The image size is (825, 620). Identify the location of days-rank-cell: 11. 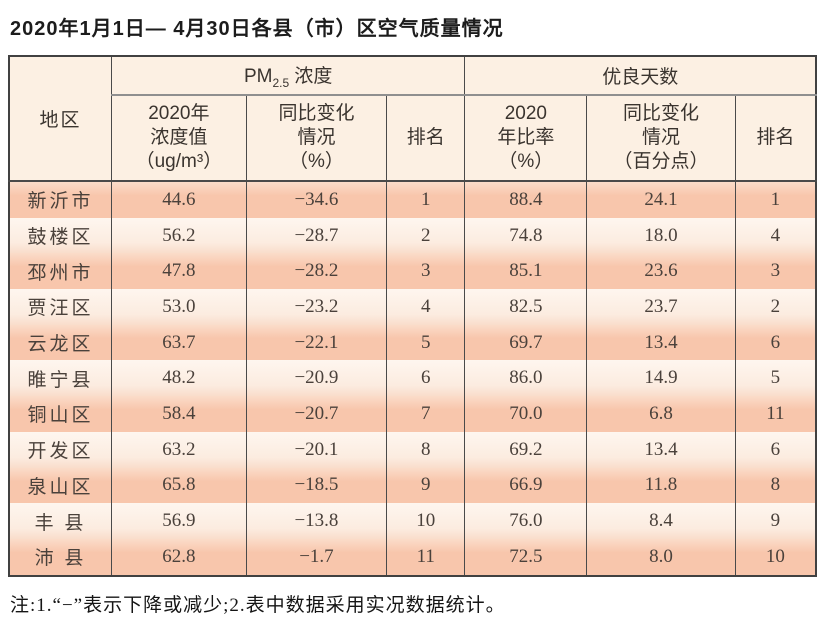
(775, 414).